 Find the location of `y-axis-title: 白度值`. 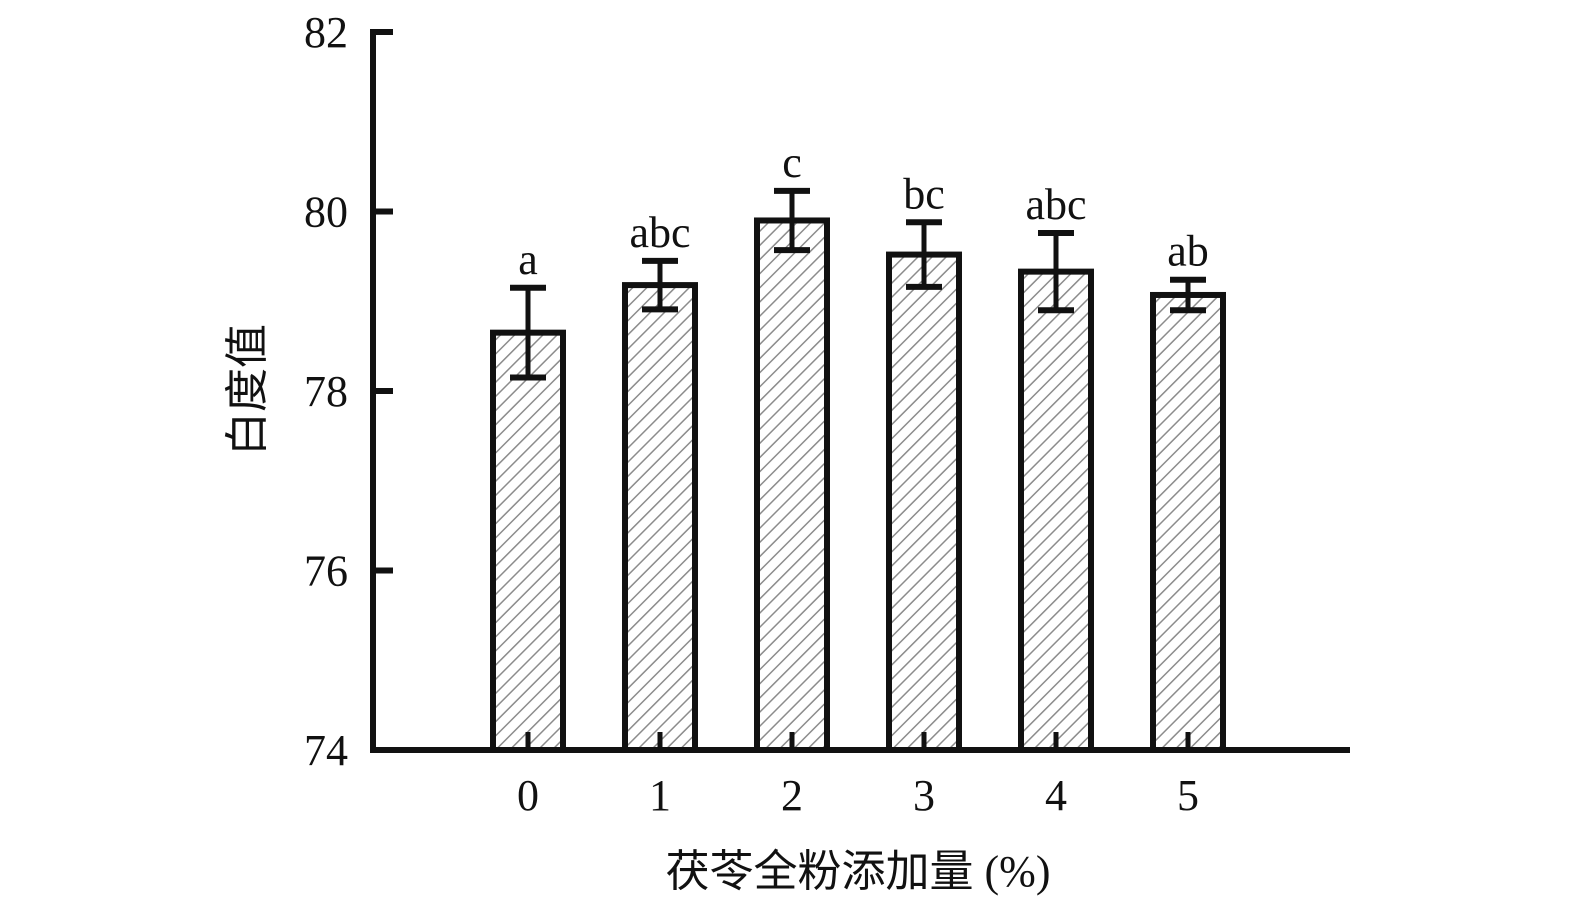

y-axis-title: 白度值 is located at coordinates (247, 390).